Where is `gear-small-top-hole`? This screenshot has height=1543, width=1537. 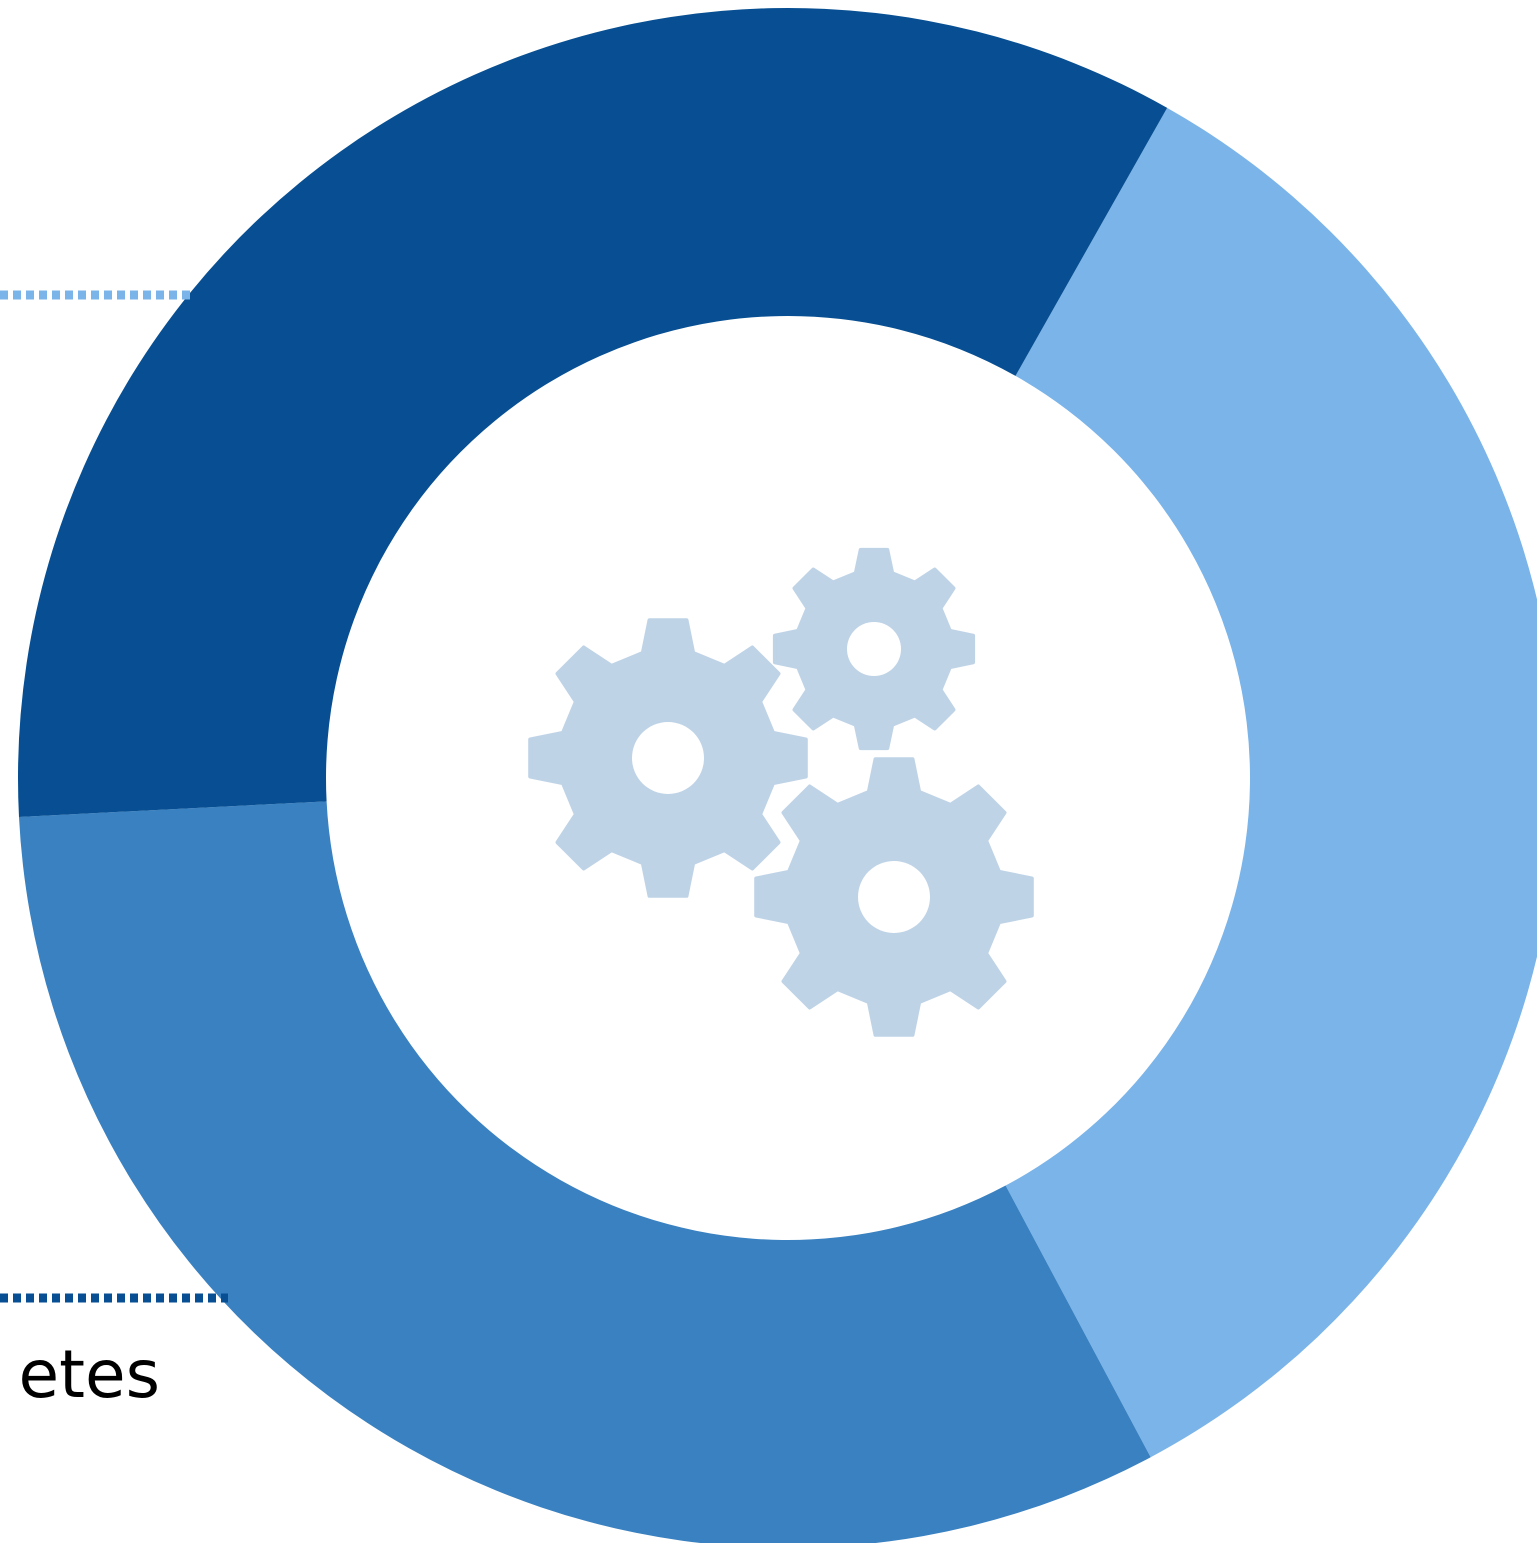 gear-small-top-hole is located at coordinates (874, 649).